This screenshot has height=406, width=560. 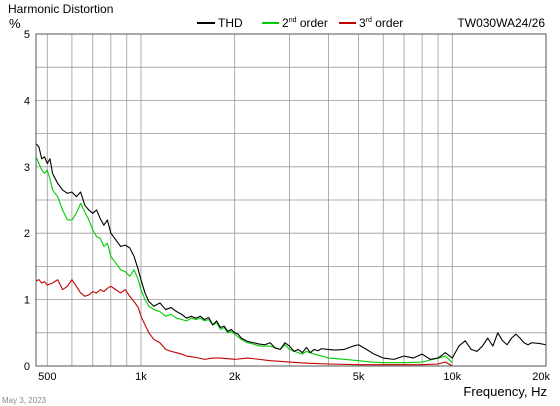 What do you see at coordinates (27, 234) in the screenshot?
I see `y-tick-label: 2` at bounding box center [27, 234].